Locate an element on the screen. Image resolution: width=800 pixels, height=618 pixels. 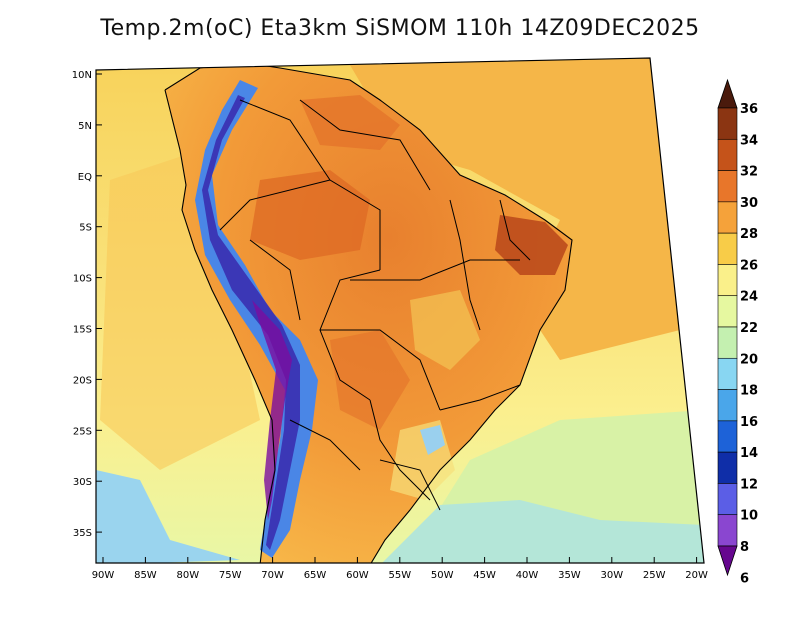
lon-tick-label: 20W is located at coordinates (696, 575).